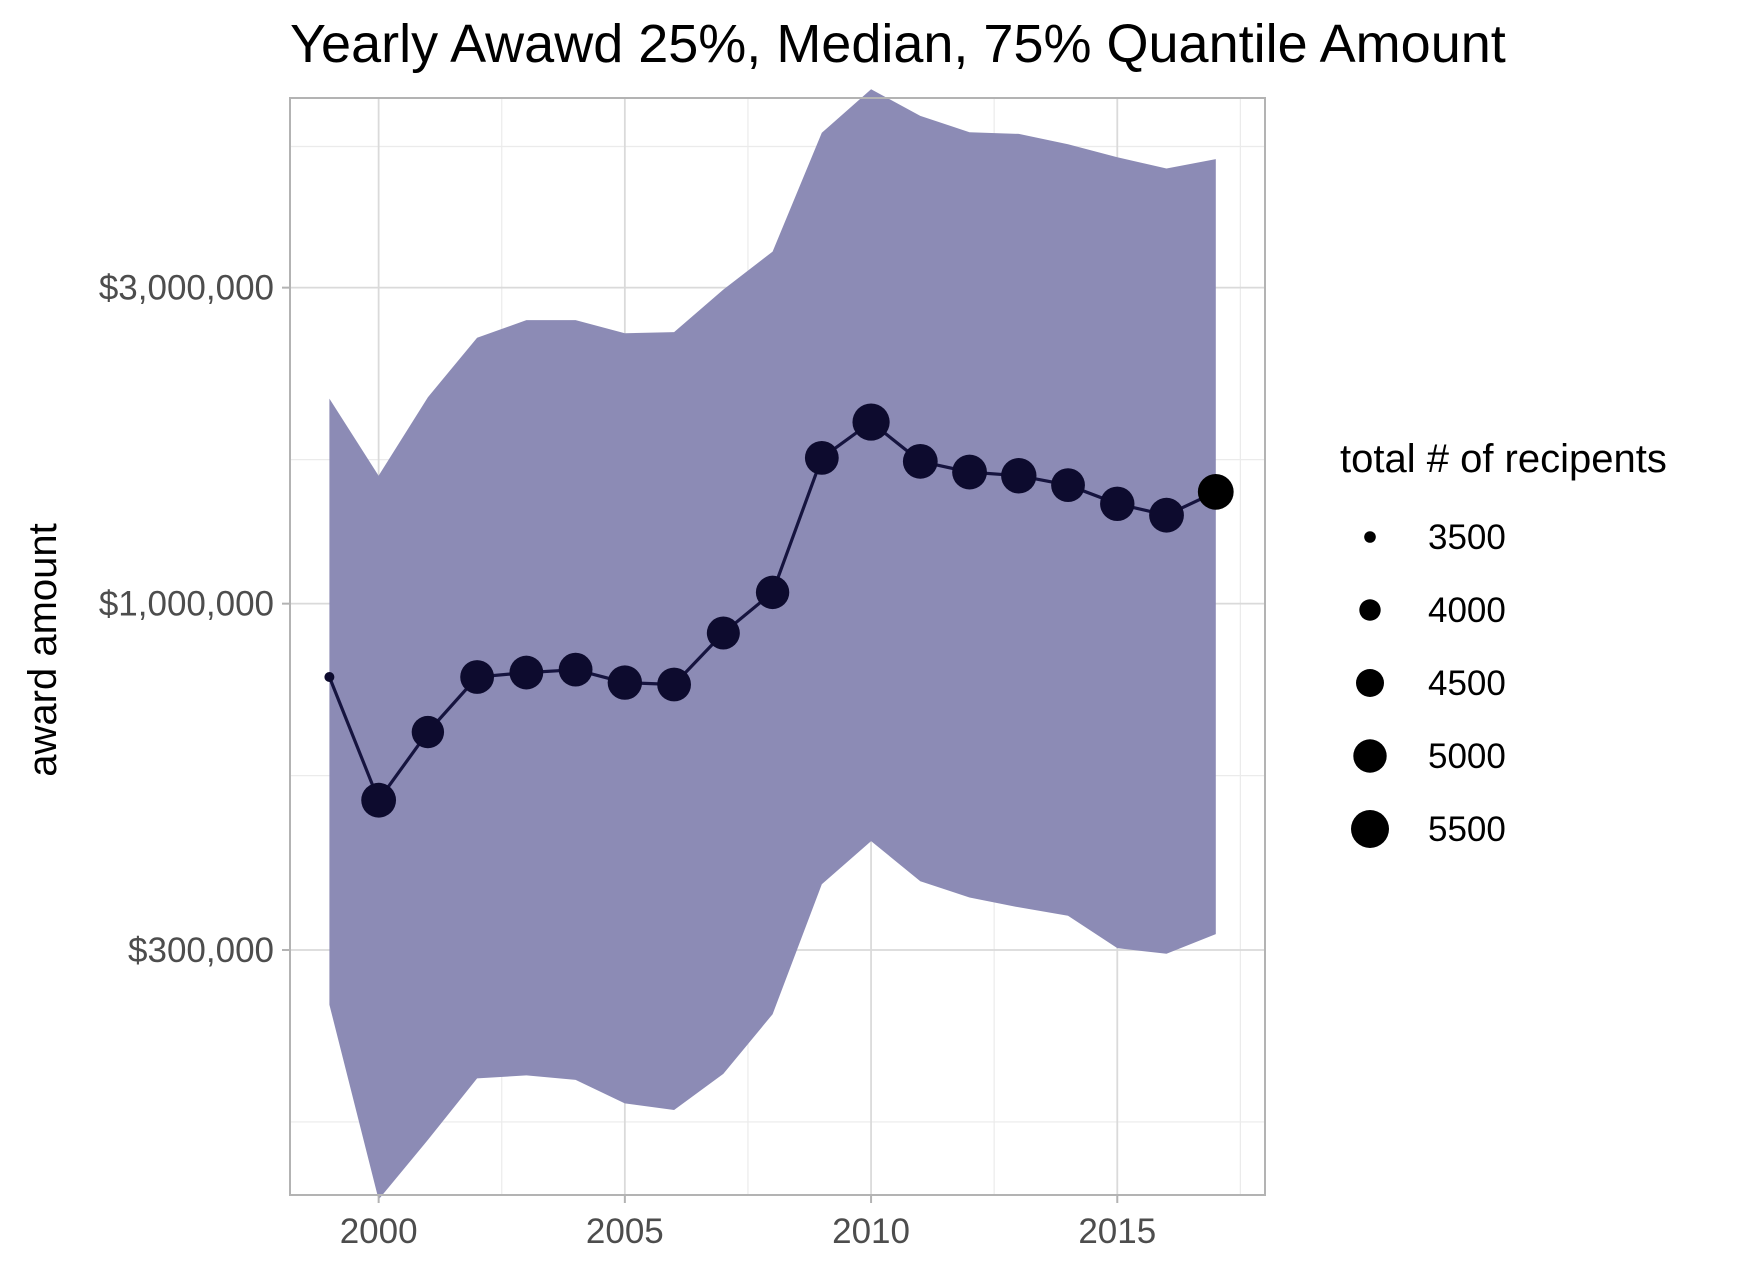  Describe the element at coordinates (1019, 476) in the screenshot. I see `median-point-2013` at that location.